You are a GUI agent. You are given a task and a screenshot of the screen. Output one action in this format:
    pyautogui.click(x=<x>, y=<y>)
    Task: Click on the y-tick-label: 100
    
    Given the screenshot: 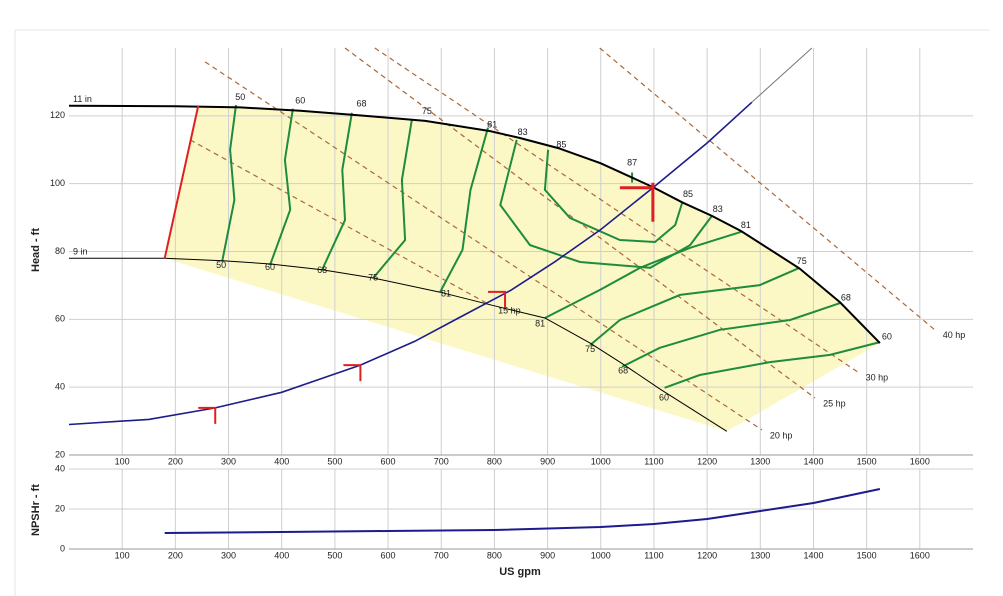 What is the action you would take?
    pyautogui.click(x=57, y=183)
    